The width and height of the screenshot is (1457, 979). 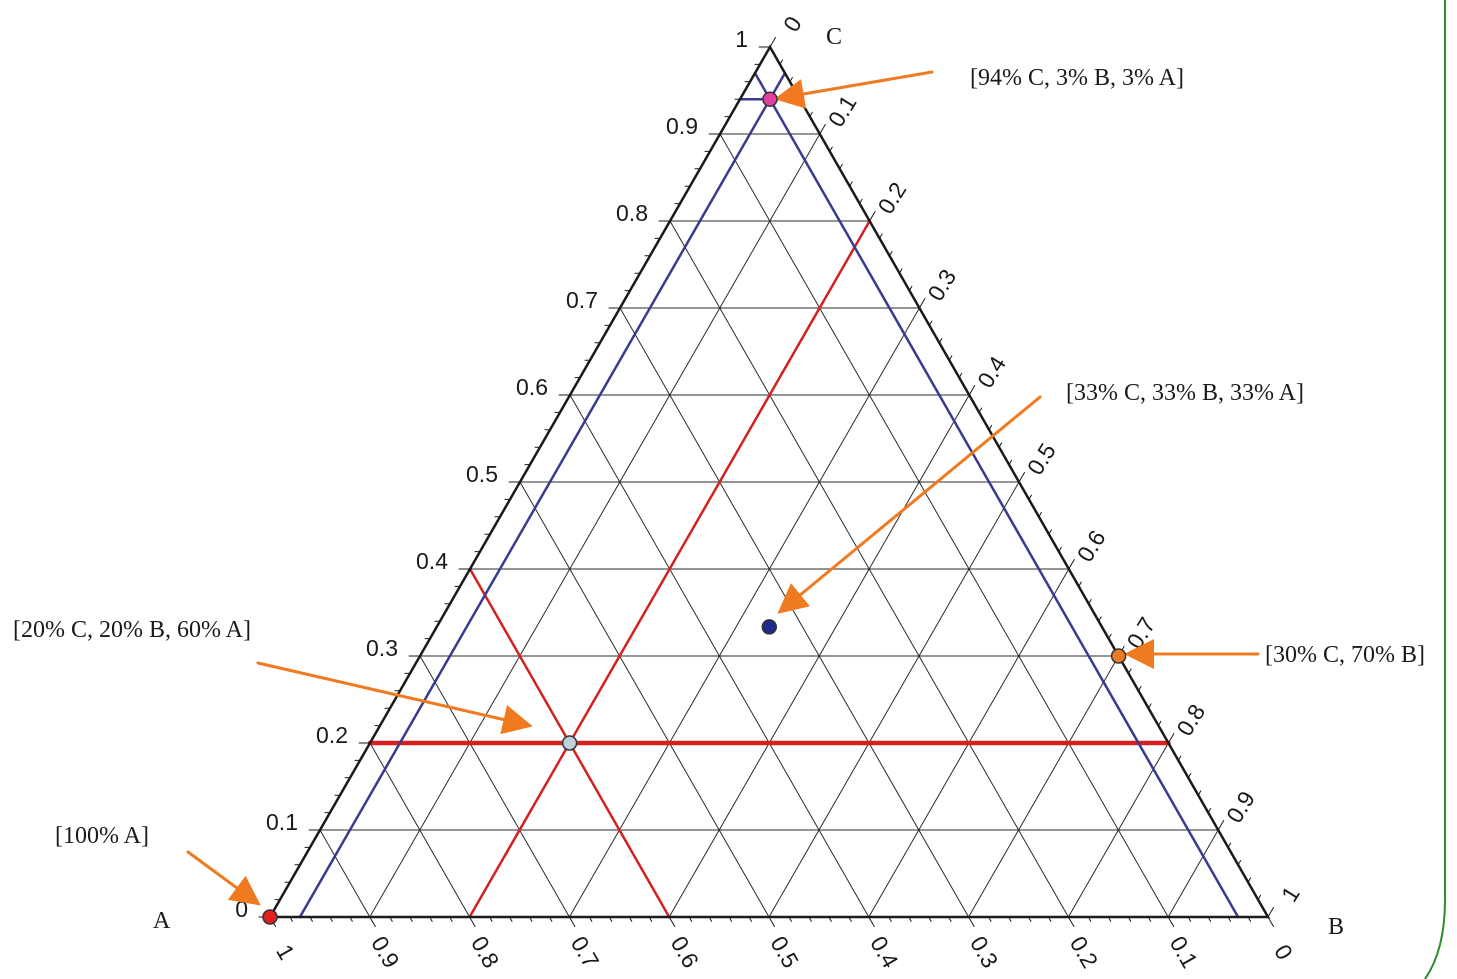 What do you see at coordinates (1345, 655) in the screenshot?
I see `annotation-mix-30c-70b: [30% C, 70% B]` at bounding box center [1345, 655].